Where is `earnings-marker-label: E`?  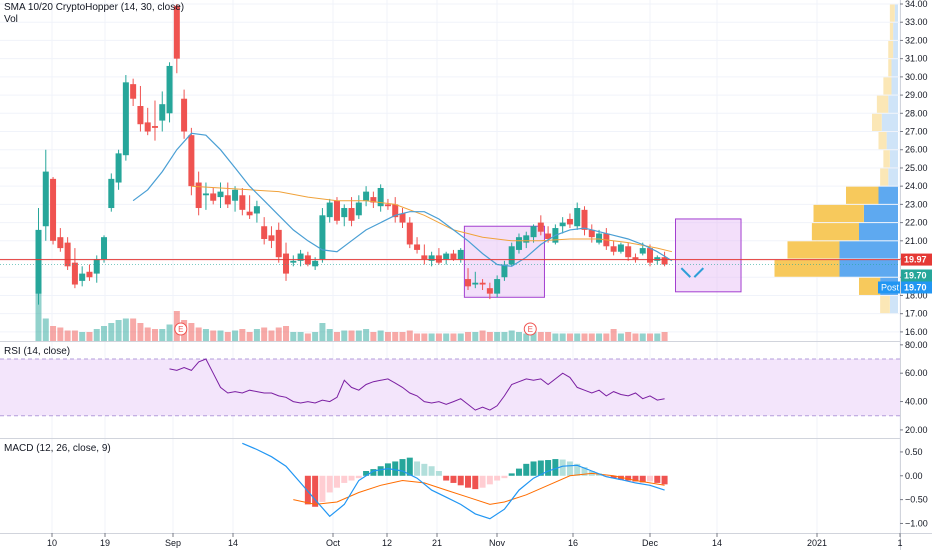
earnings-marker-label: E is located at coordinates (530, 329).